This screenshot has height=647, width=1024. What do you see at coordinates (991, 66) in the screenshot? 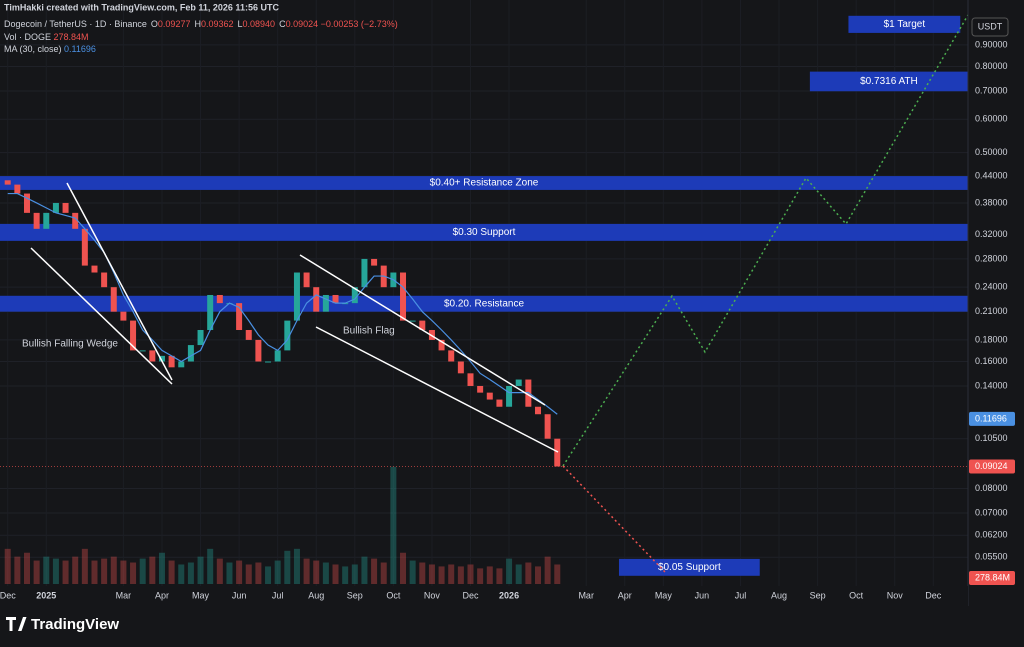
I see `y-tick-label: 0.80000` at bounding box center [991, 66].